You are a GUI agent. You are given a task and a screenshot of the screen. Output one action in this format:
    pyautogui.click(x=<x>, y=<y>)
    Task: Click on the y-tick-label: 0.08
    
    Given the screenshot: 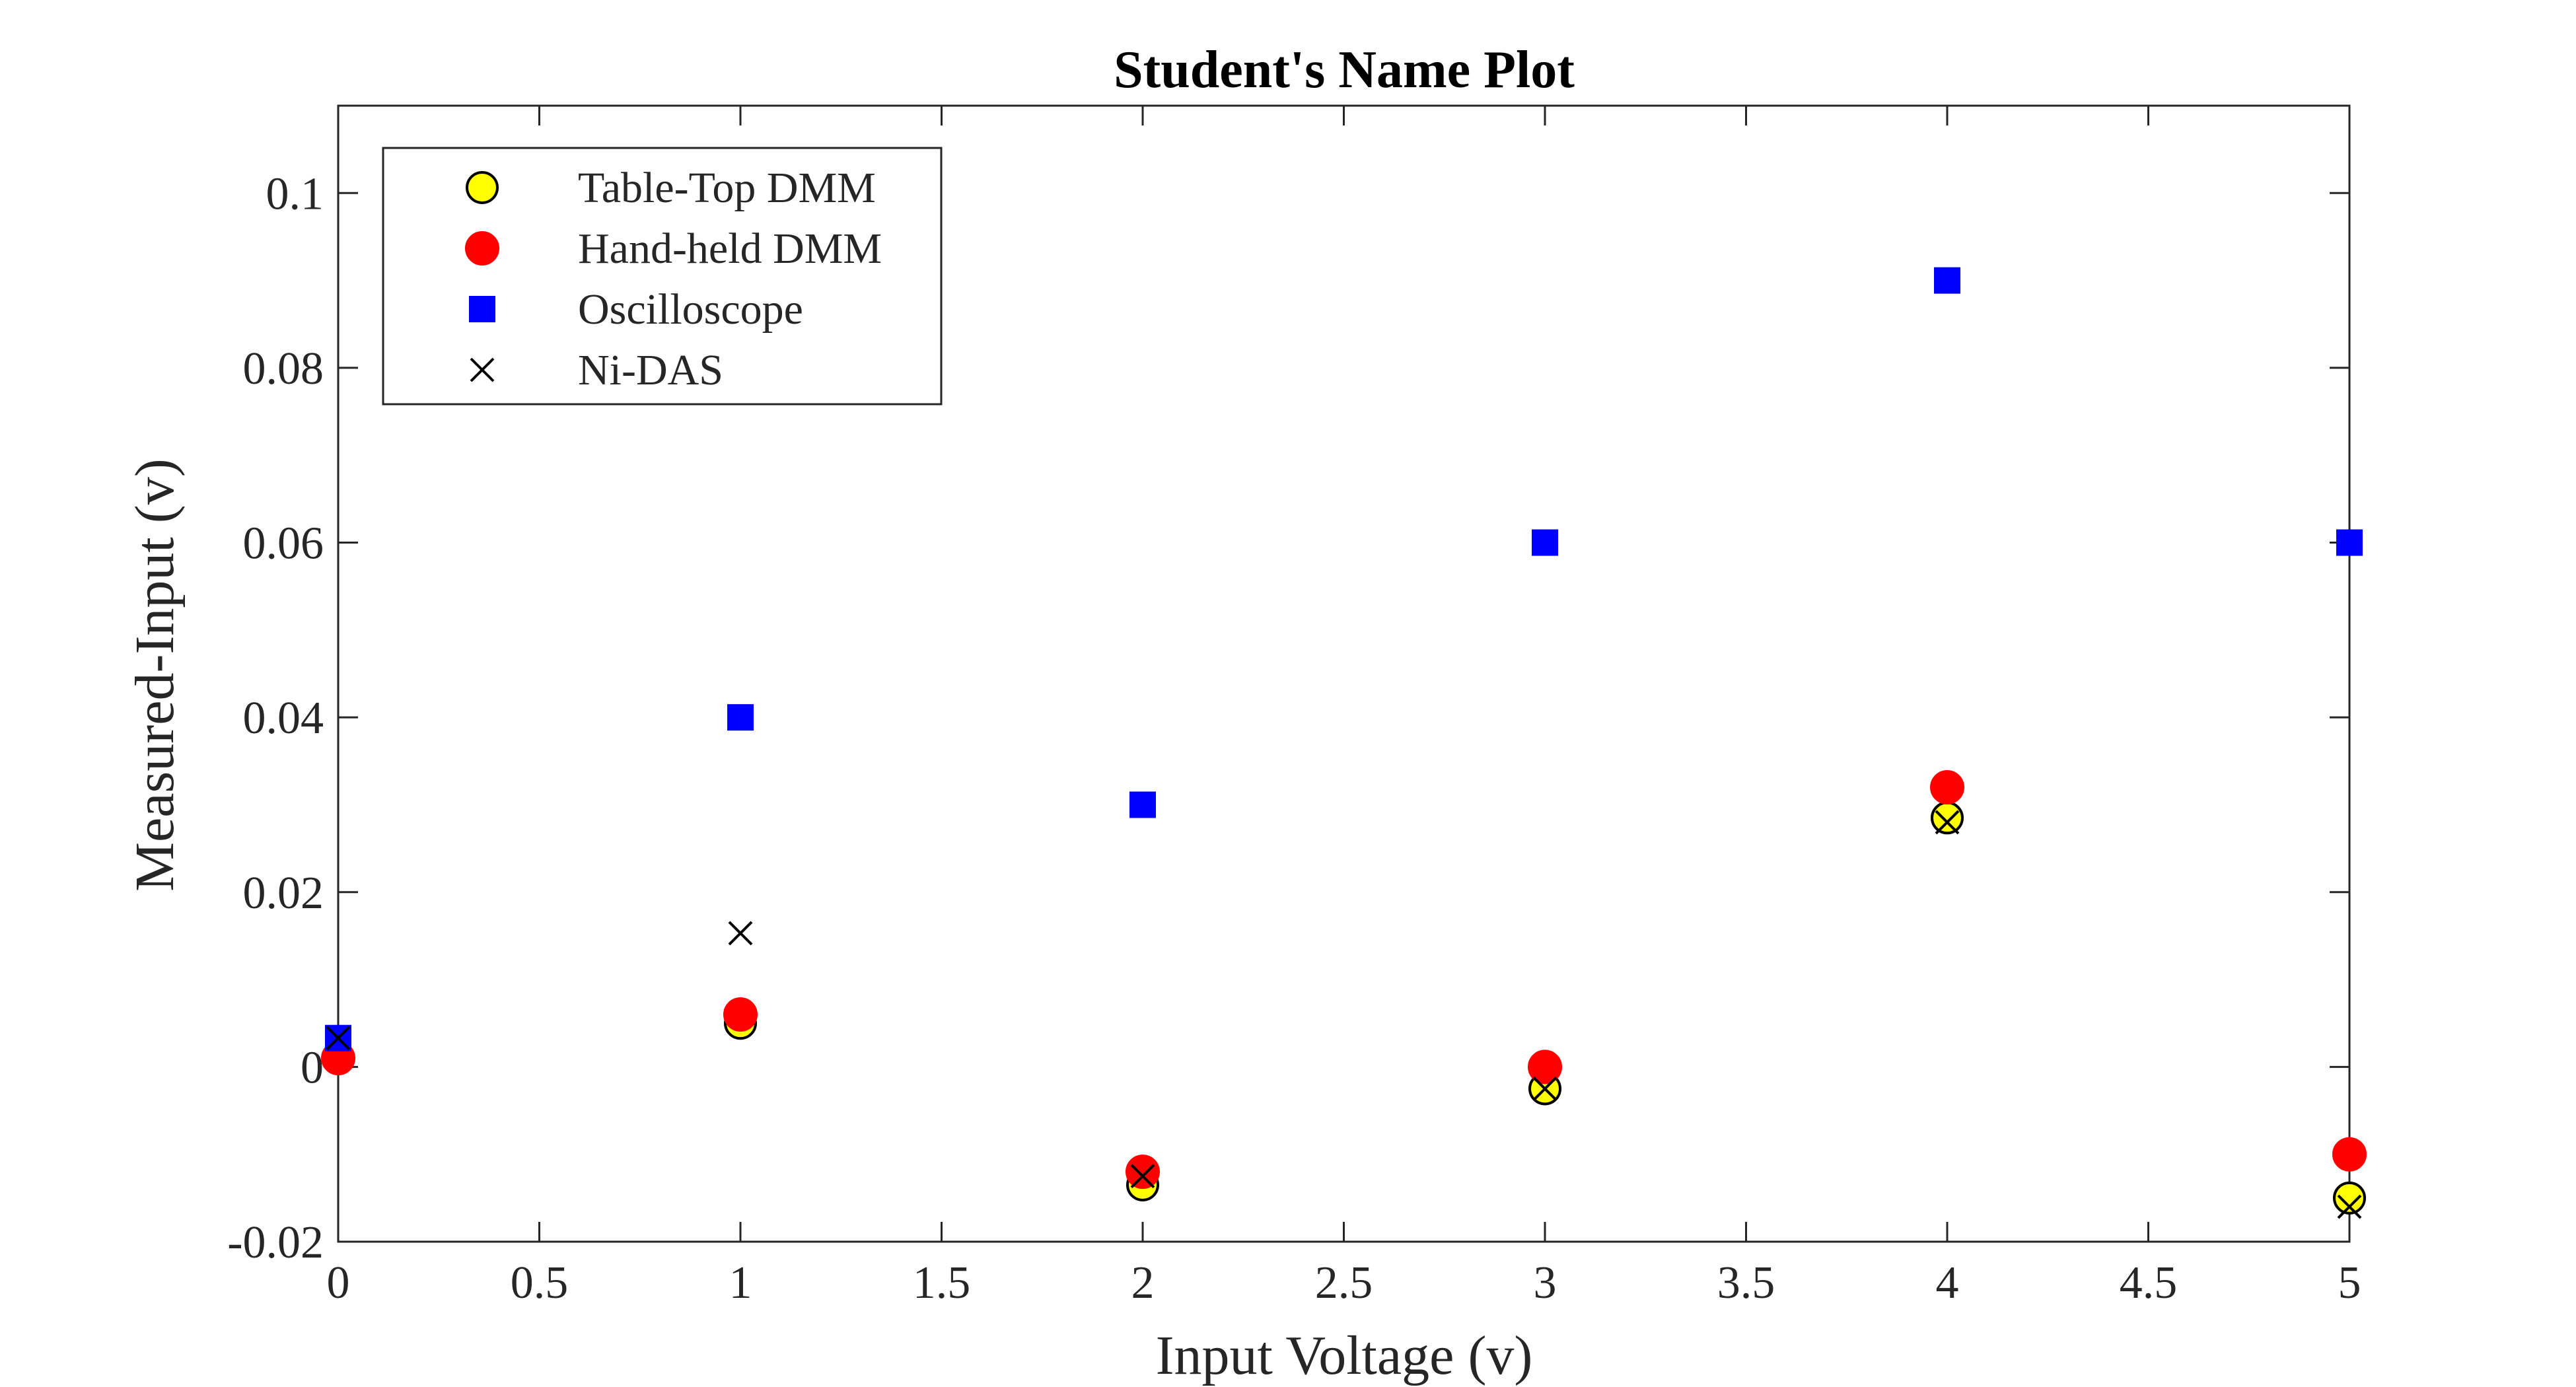 What is the action you would take?
    pyautogui.click(x=283, y=368)
    